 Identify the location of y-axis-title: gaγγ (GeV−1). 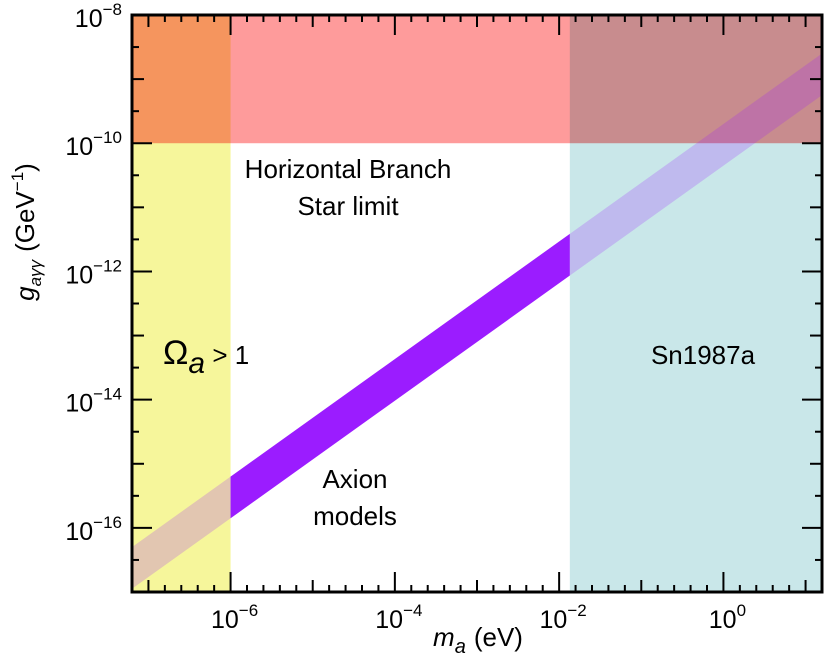
(26, 232).